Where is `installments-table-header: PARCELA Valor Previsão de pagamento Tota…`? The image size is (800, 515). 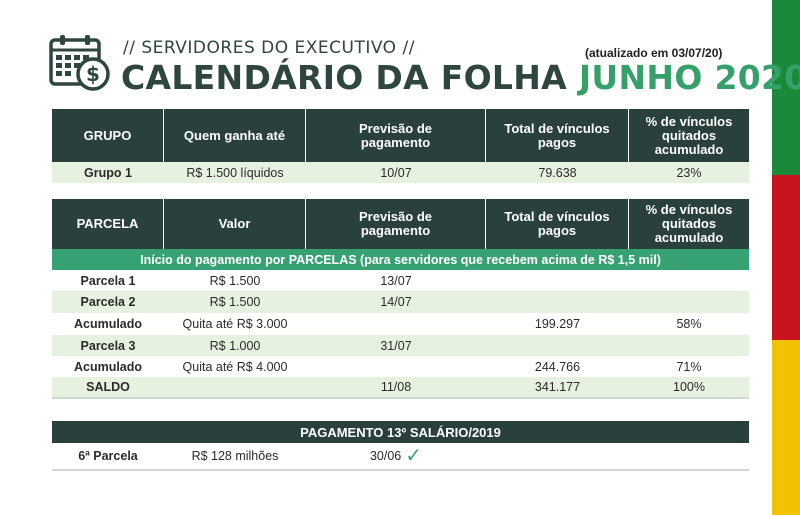 installments-table-header: PARCELA Valor Previsão de pagamento Tota… is located at coordinates (400, 224).